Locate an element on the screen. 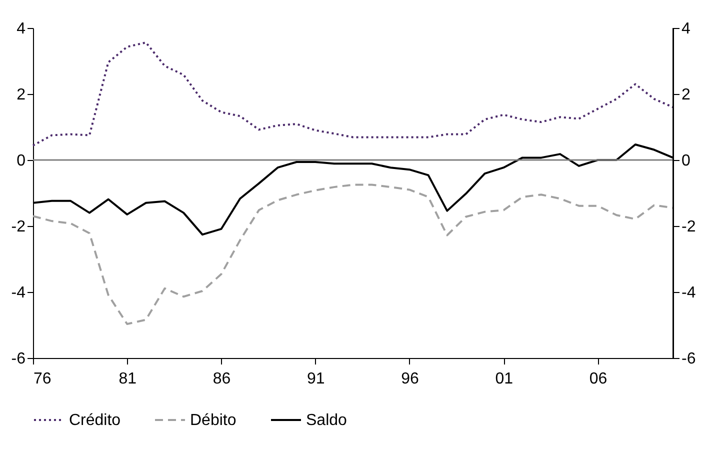 The height and width of the screenshot is (458, 723). x-tick-label: 91 is located at coordinates (315, 379).